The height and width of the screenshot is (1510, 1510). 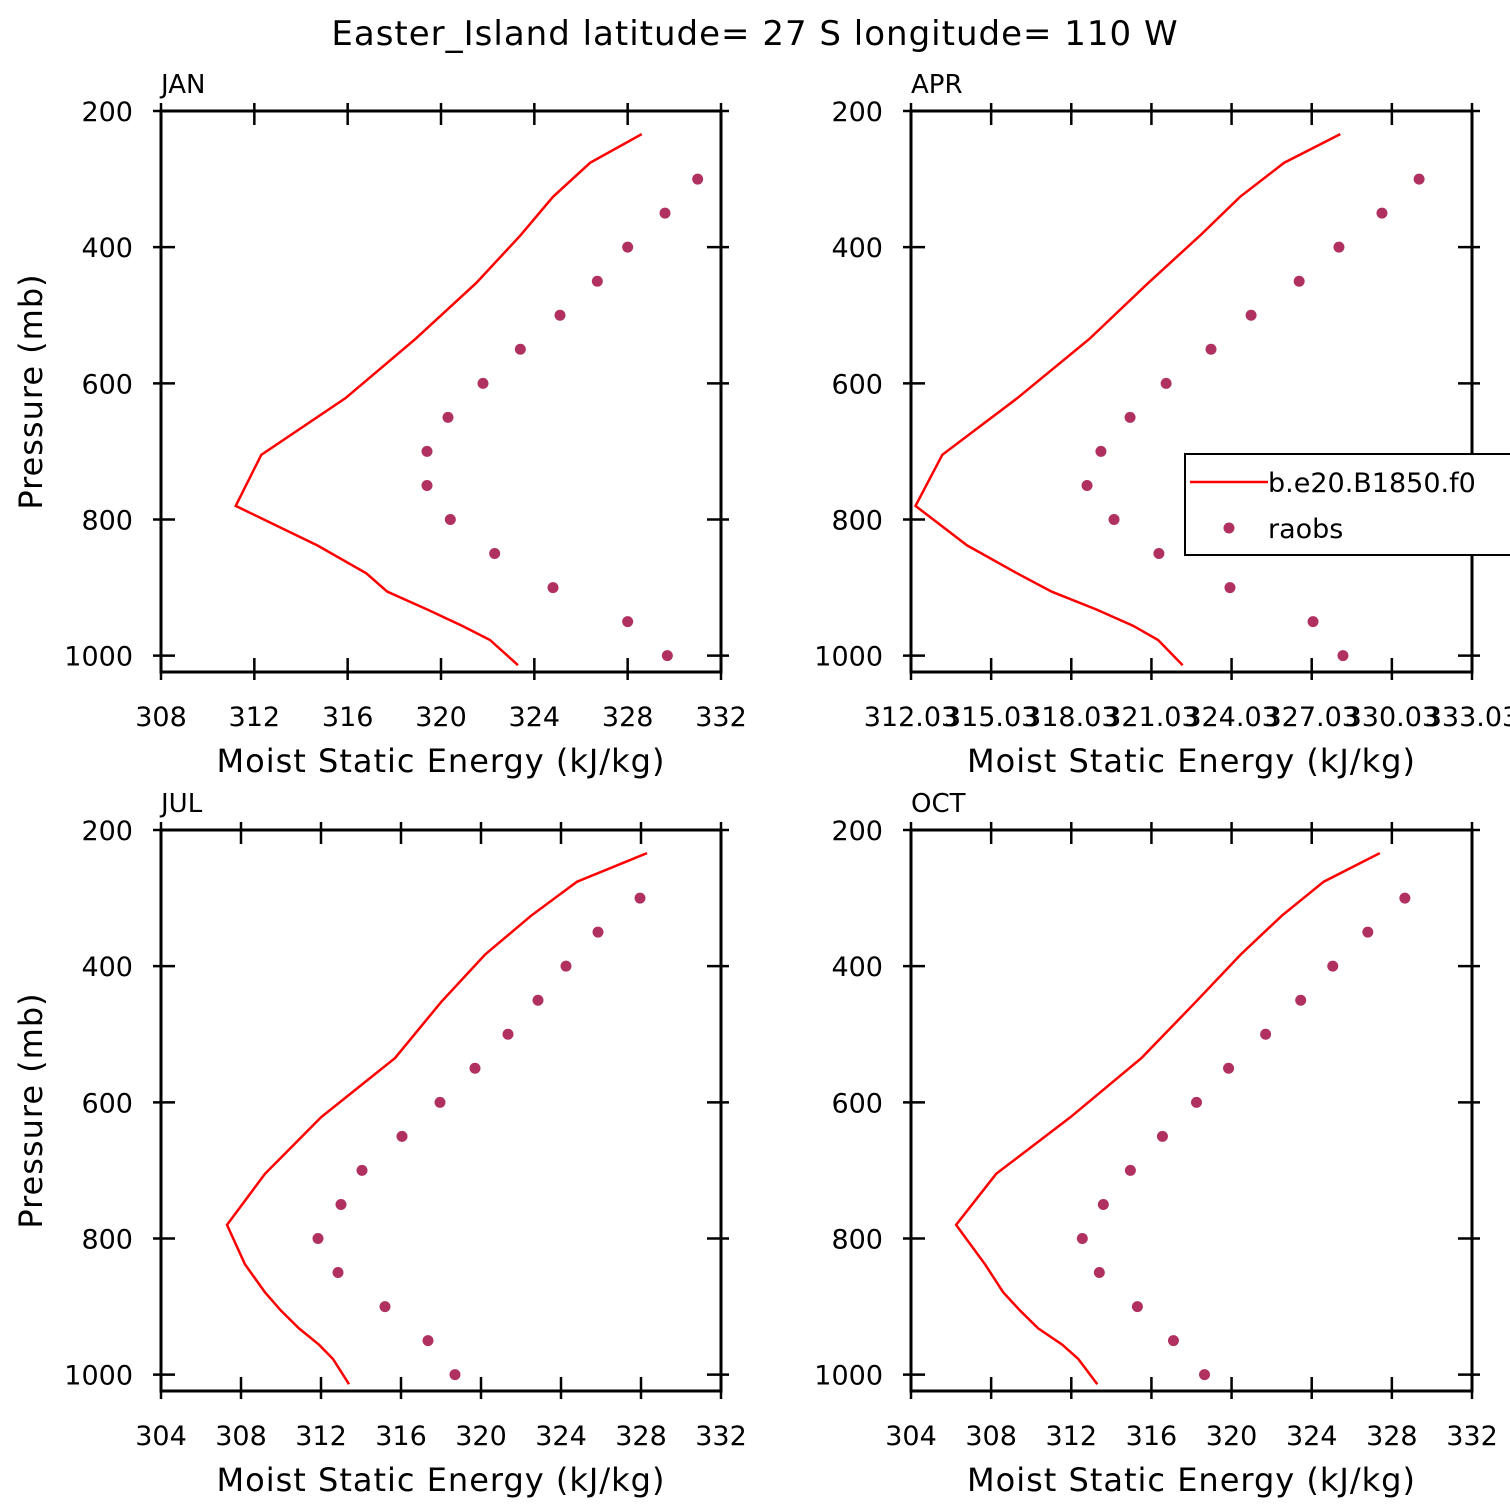 I want to click on x-tick-label: 316, so click(x=348, y=717).